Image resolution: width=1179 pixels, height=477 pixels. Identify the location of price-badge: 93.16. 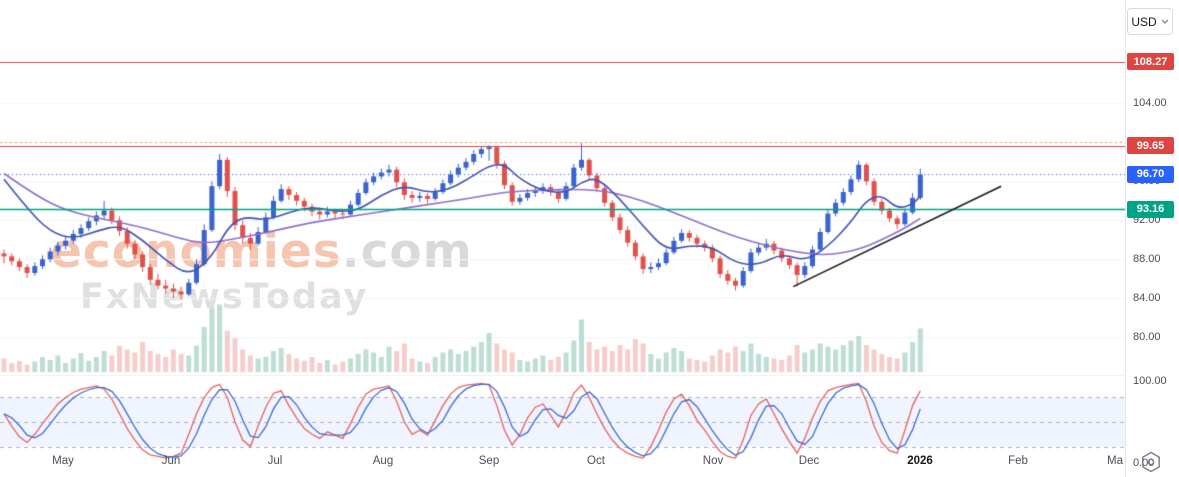
(1150, 209).